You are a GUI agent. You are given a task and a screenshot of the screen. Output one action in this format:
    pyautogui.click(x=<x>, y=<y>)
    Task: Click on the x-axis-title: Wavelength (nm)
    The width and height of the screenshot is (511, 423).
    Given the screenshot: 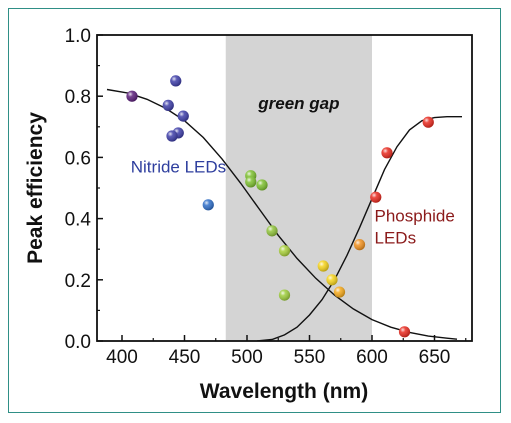 What is the action you would take?
    pyautogui.click(x=284, y=391)
    